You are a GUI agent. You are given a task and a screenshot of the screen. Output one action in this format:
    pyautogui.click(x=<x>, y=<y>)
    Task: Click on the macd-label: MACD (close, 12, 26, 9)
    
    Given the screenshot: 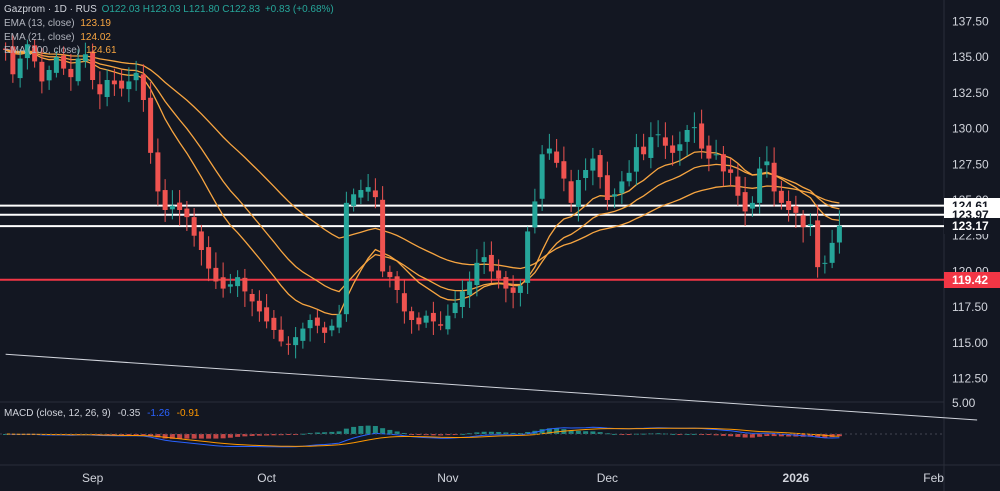 What is the action you would take?
    pyautogui.click(x=57, y=413)
    